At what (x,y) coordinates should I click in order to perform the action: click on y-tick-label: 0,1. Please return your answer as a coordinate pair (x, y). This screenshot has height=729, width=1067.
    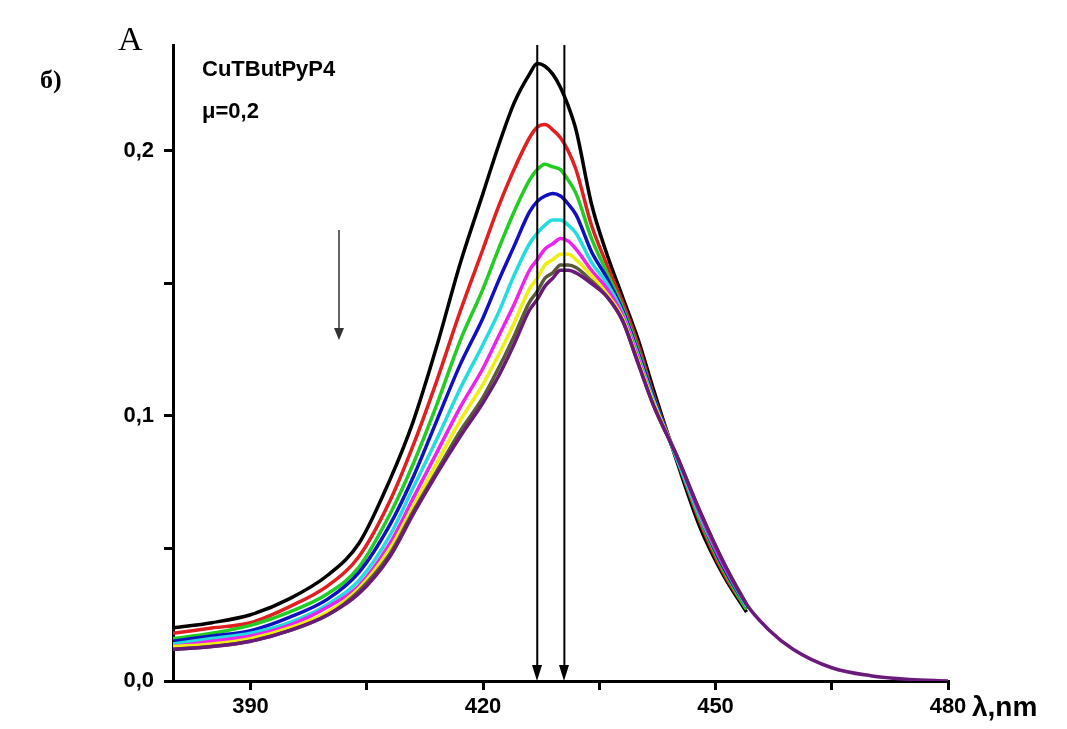
    Looking at the image, I should click on (138, 415).